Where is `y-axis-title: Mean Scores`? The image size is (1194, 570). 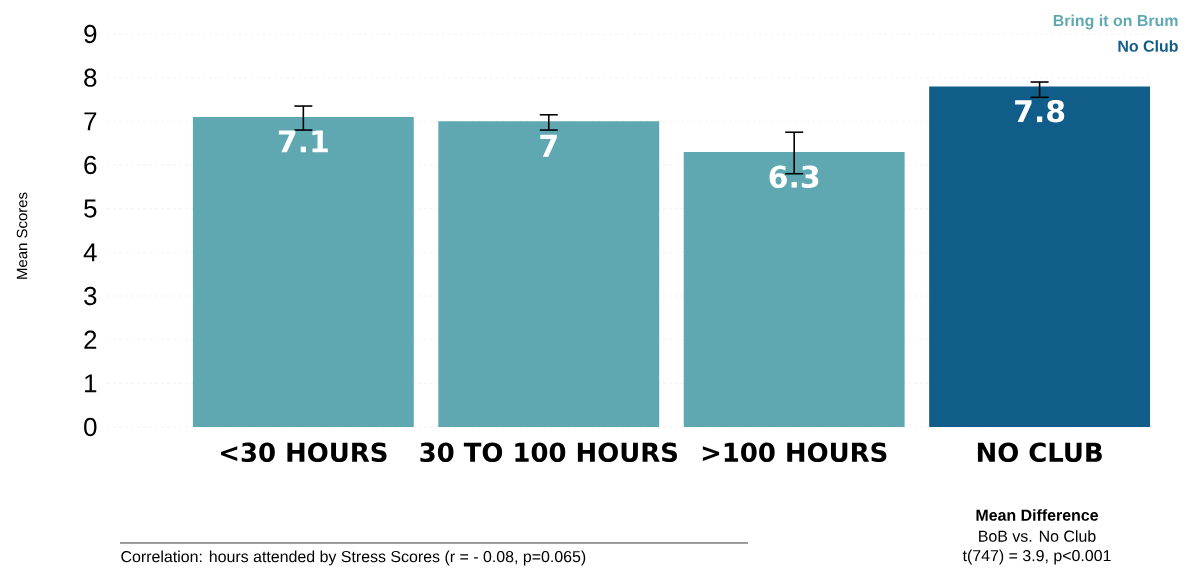
y-axis-title: Mean Scores is located at coordinates (22, 235).